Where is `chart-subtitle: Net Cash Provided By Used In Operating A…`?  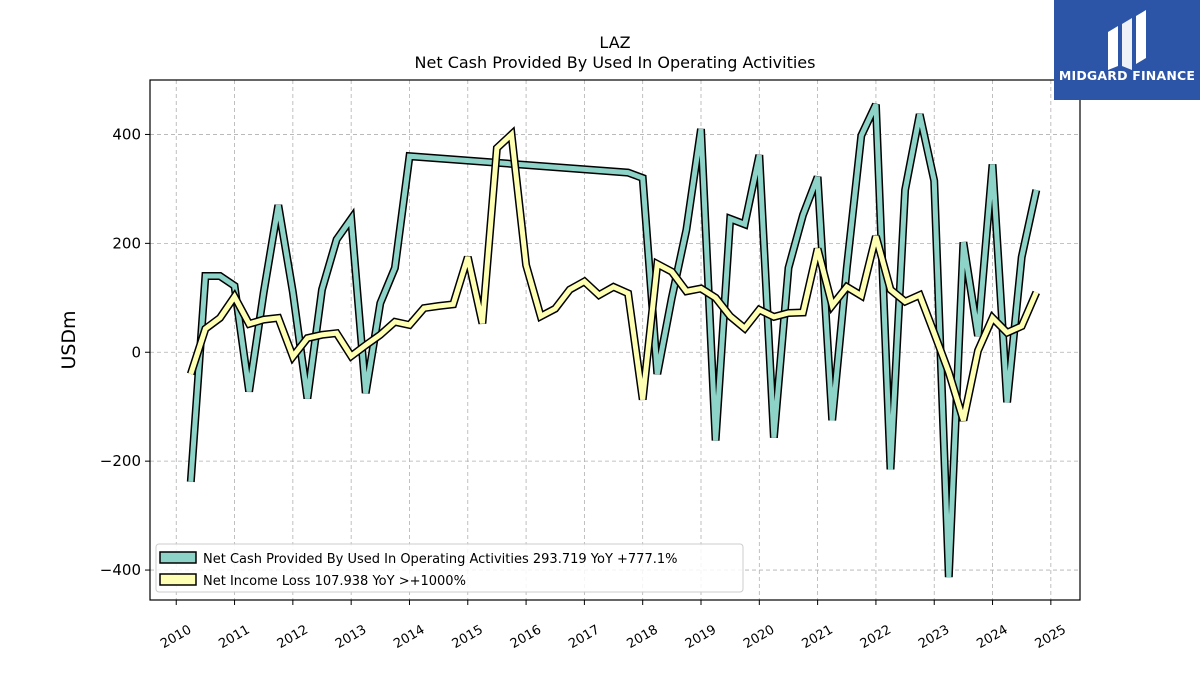 chart-subtitle: Net Cash Provided By Used In Operating A… is located at coordinates (615, 62).